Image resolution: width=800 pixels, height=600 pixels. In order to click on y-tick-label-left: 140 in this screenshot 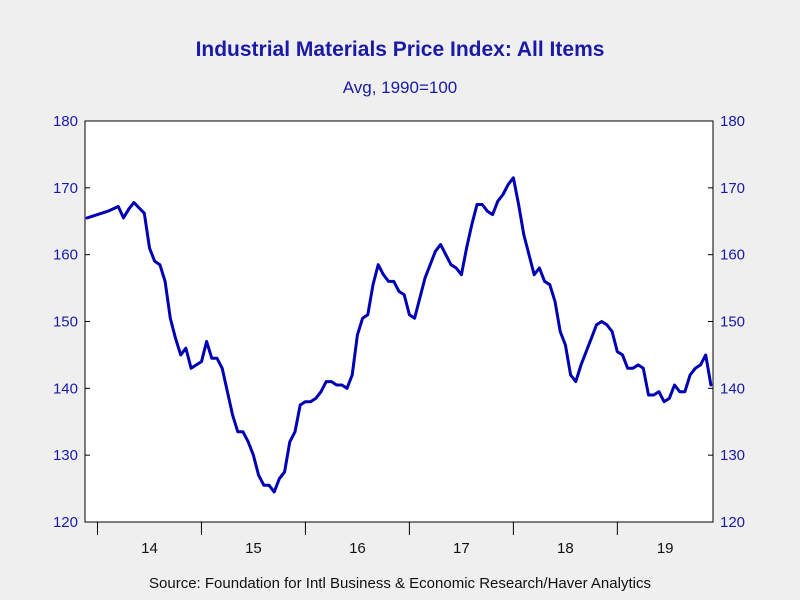, I will do `click(65, 388)`.